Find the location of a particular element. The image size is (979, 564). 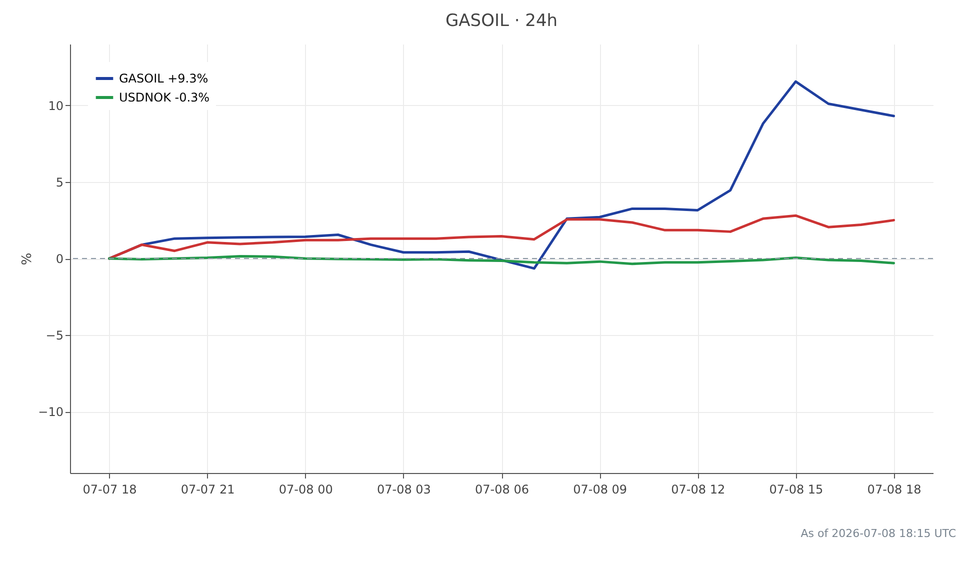

x-tick-label: 07-08 15 is located at coordinates (796, 489).